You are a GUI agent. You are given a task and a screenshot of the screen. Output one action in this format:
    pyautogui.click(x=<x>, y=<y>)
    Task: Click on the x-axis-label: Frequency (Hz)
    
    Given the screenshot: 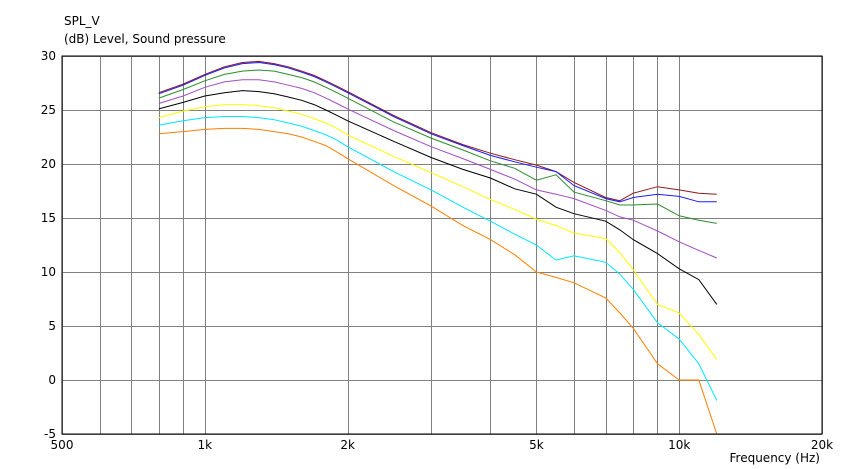 What is the action you would take?
    pyautogui.click(x=775, y=458)
    